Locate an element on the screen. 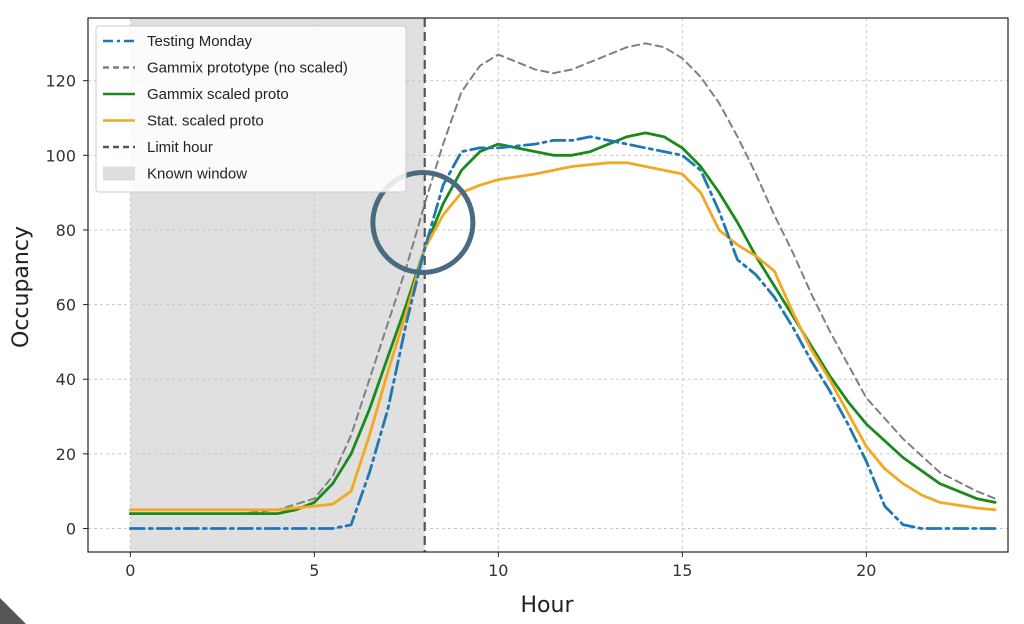  y-tick-label: 80 is located at coordinates (66, 230).